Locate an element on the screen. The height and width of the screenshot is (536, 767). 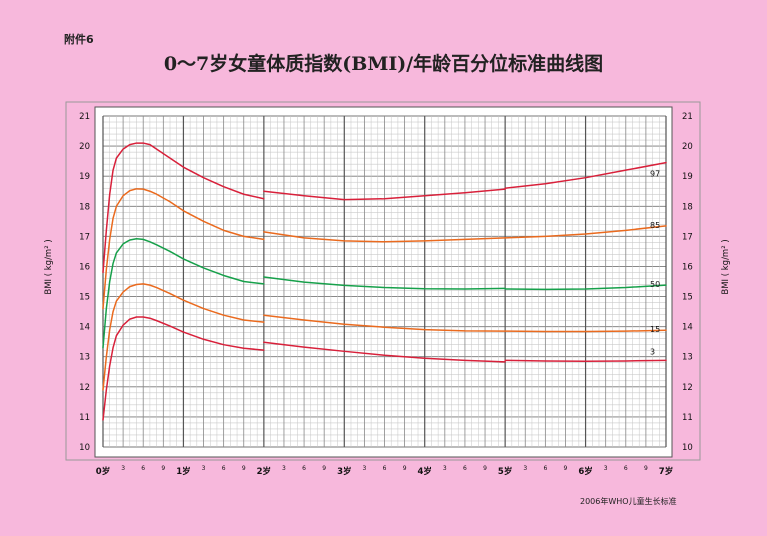
x-tick-labels: 0岁 3 6 9 1岁 3 6 9 2岁 3 6 9 3岁 3 6 9 4岁 3 6 9 5岁 3 6 9 6岁 3 6 9 7岁 is located at coordinates (384, 471).